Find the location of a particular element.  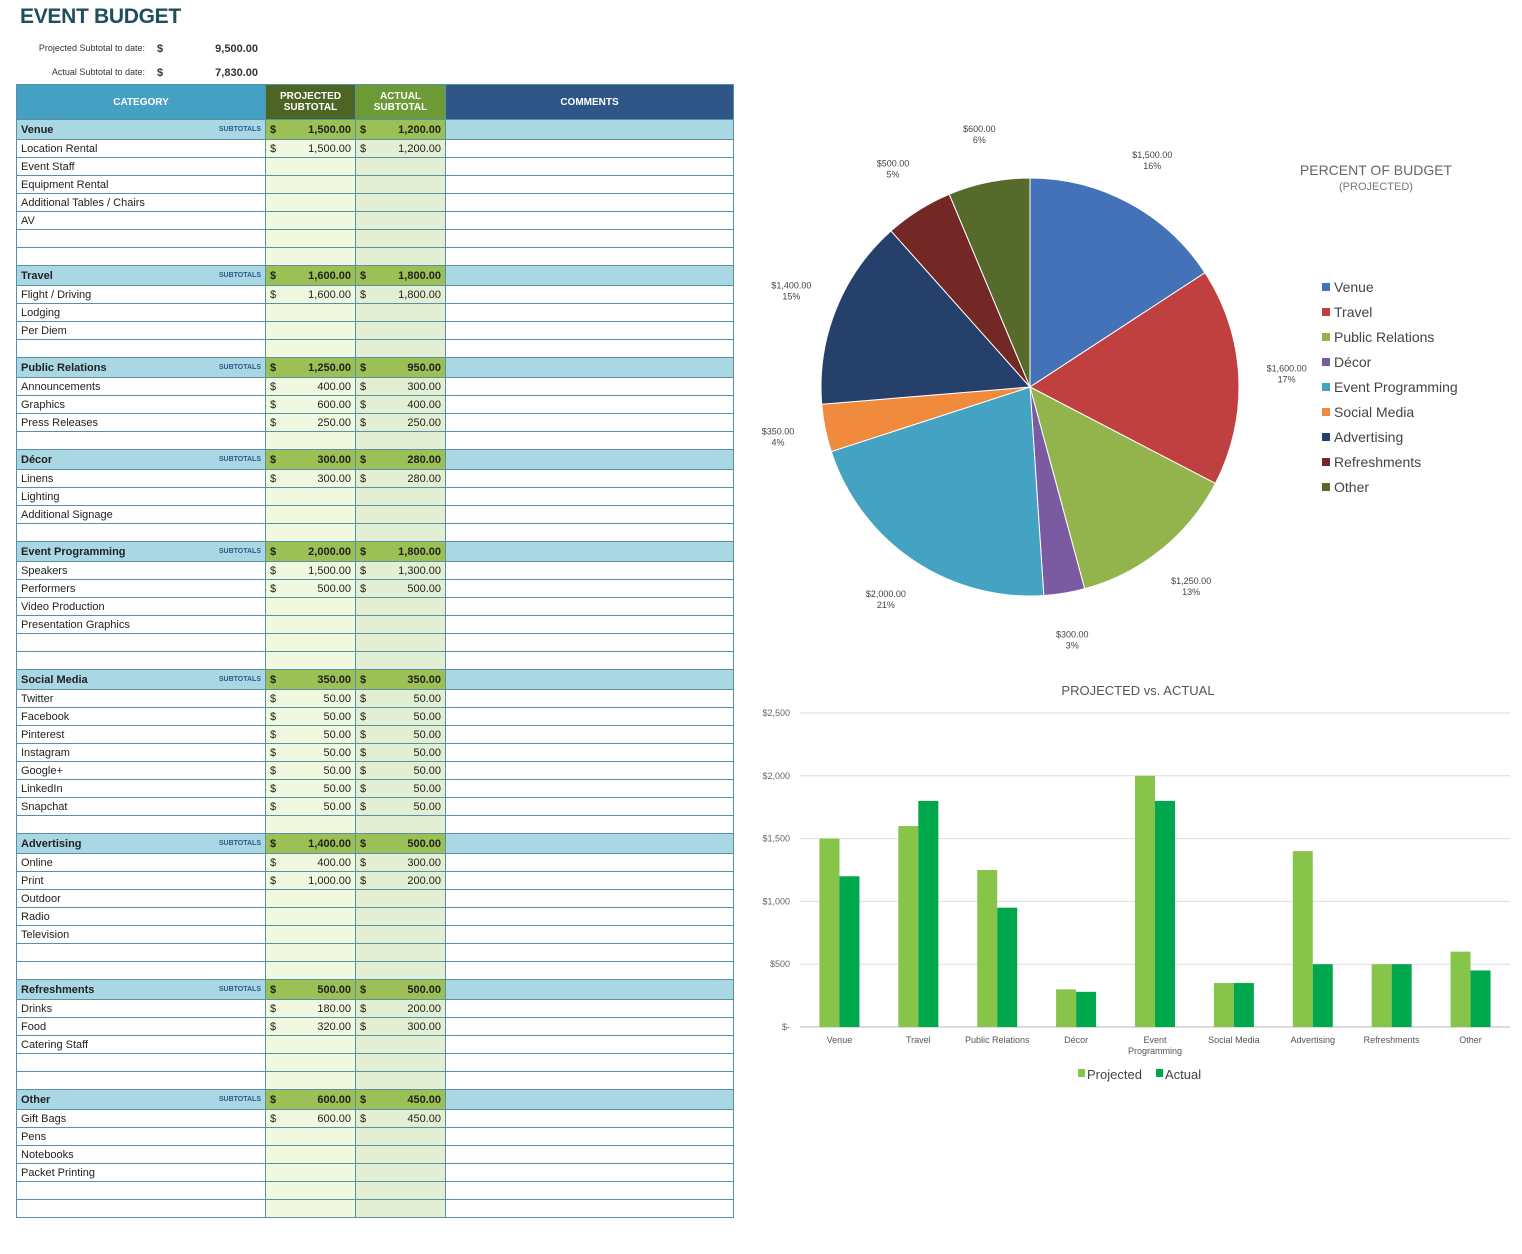

item-actual: $400.00 is located at coordinates (400, 404).